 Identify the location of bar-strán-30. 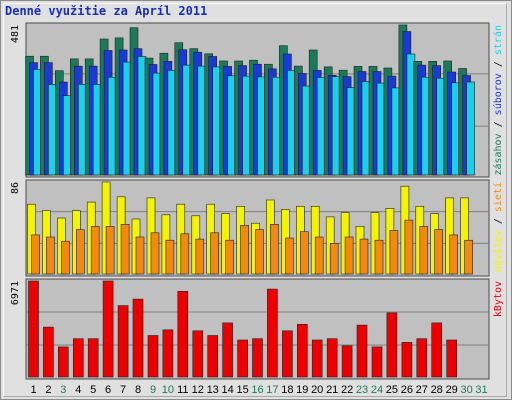
(470, 128).